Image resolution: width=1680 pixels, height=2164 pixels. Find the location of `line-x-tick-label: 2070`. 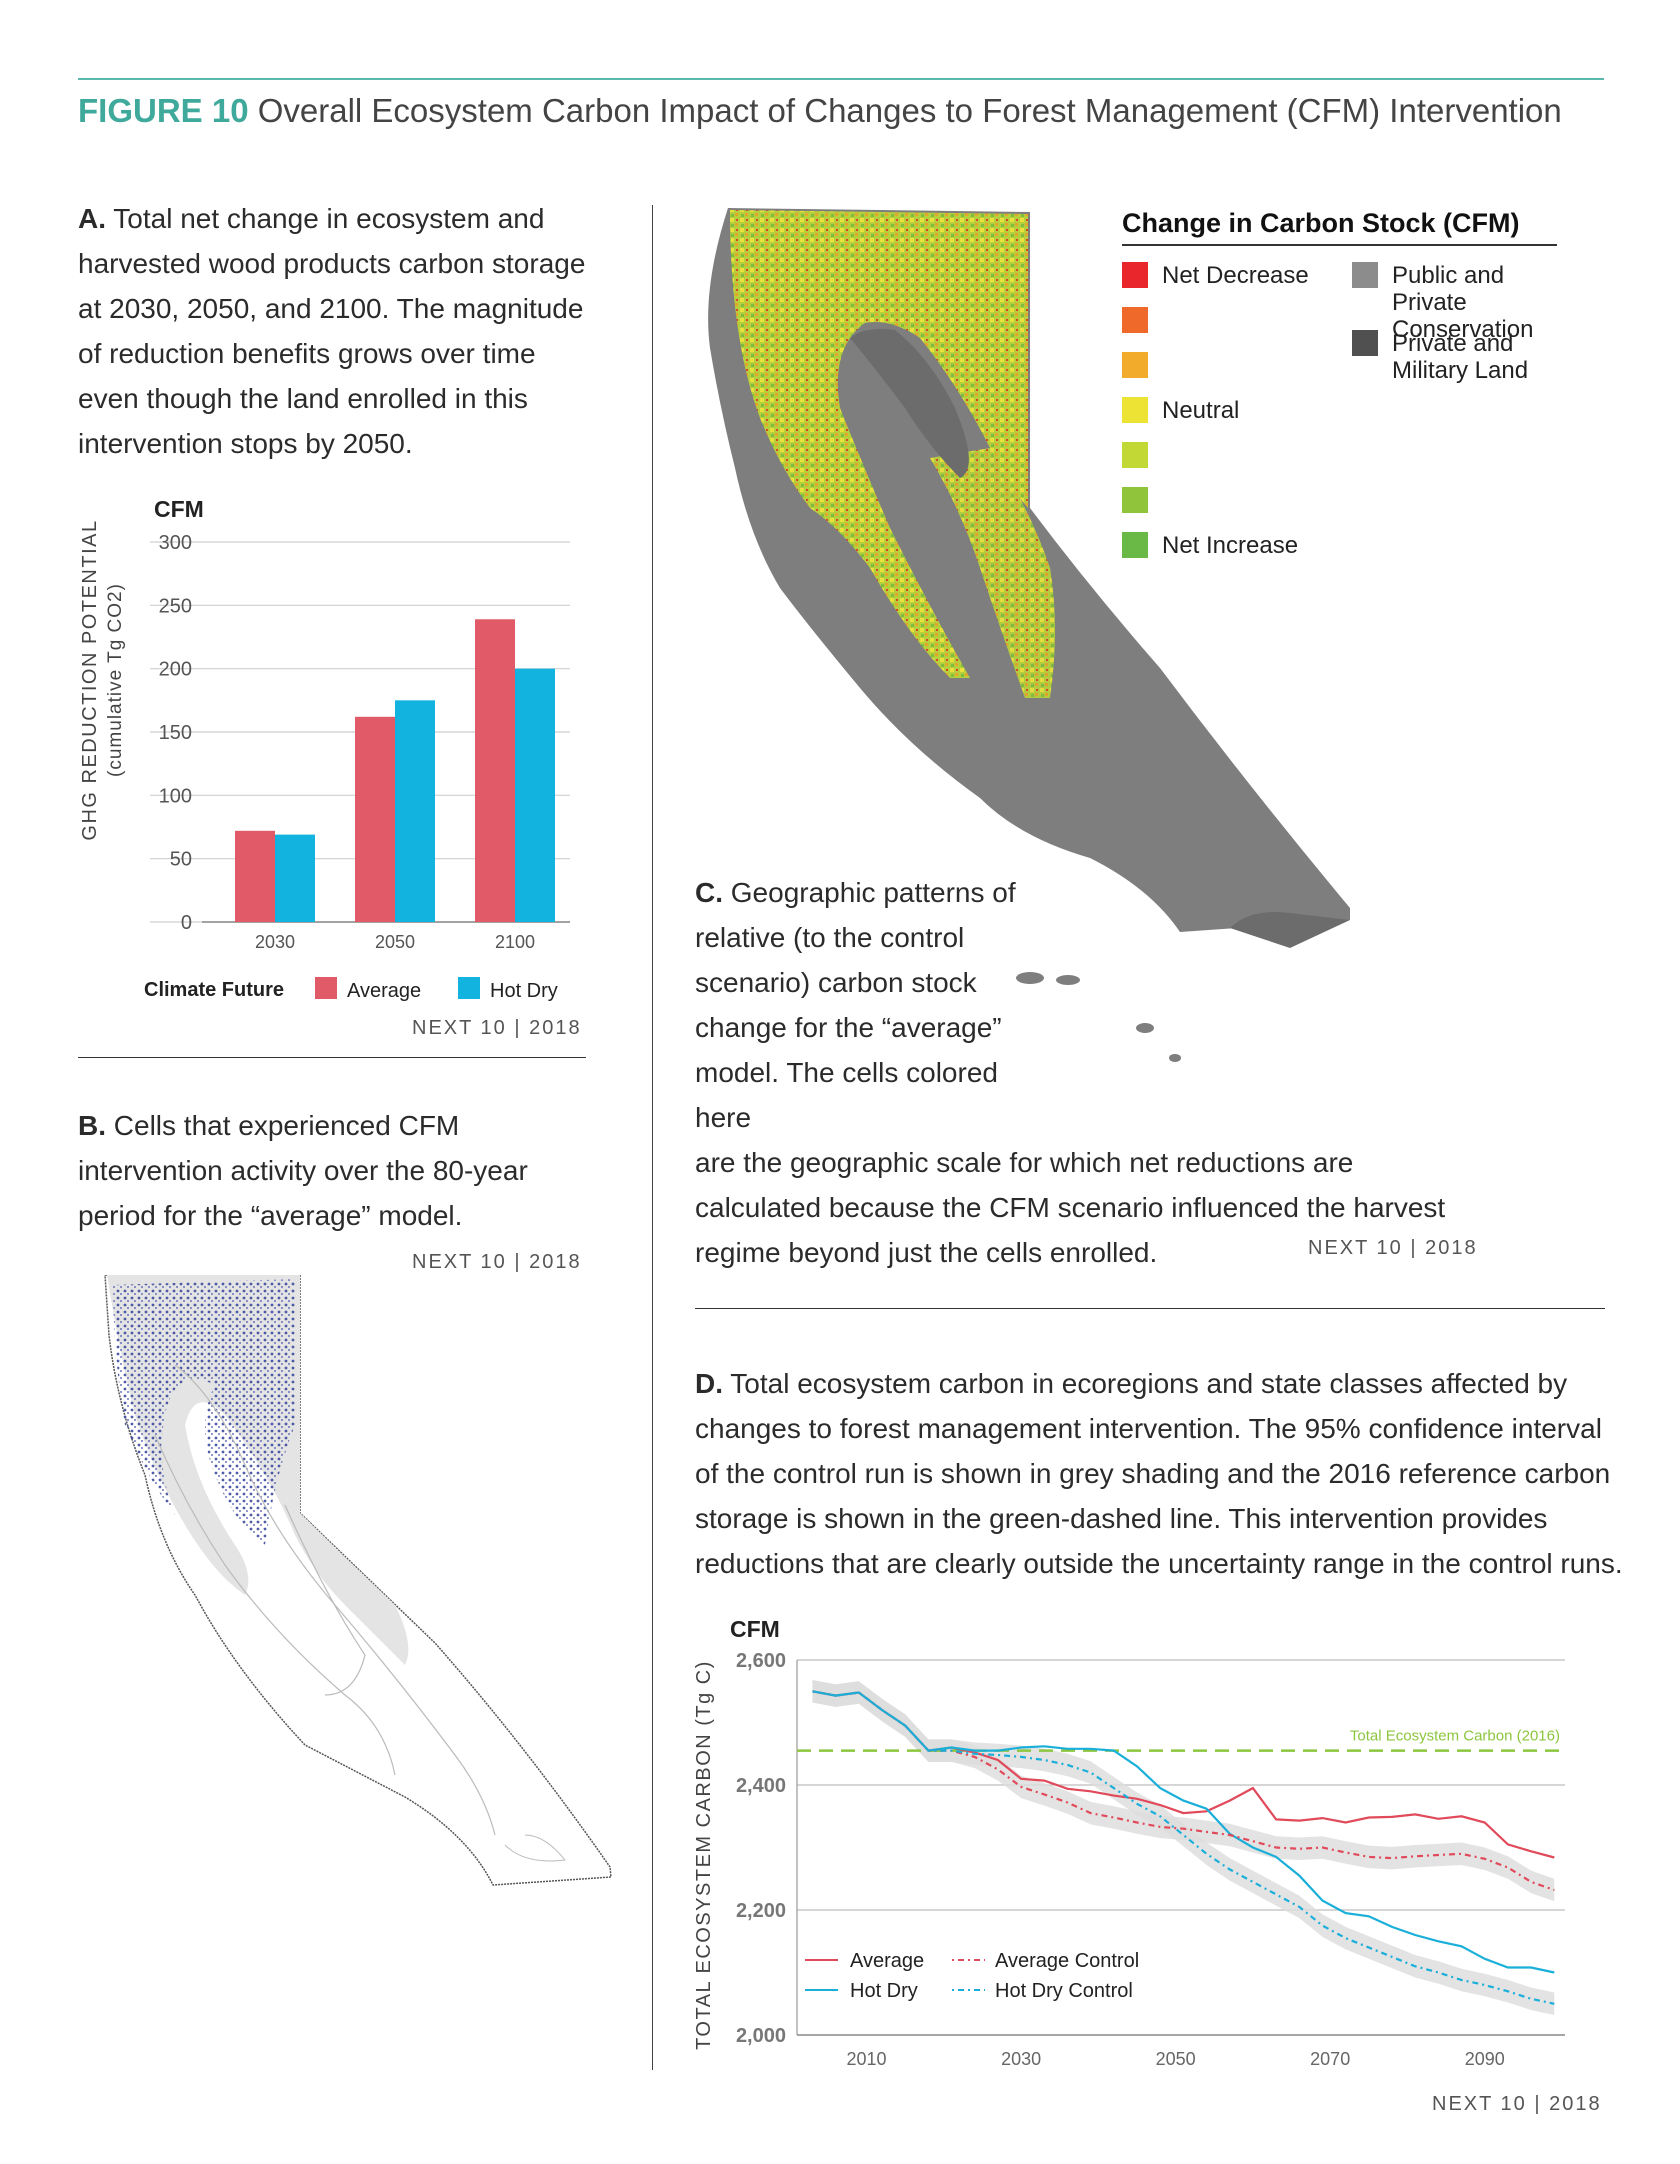

line-x-tick-label: 2070 is located at coordinates (1330, 2059).